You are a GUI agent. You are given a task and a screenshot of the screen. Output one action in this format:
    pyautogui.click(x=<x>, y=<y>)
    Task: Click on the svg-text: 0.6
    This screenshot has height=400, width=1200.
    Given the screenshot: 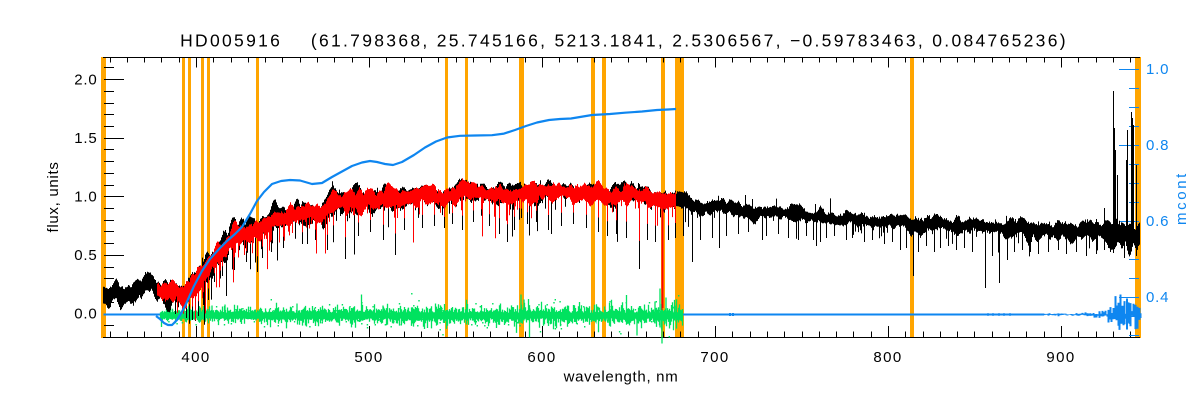 What is the action you would take?
    pyautogui.click(x=1157, y=221)
    